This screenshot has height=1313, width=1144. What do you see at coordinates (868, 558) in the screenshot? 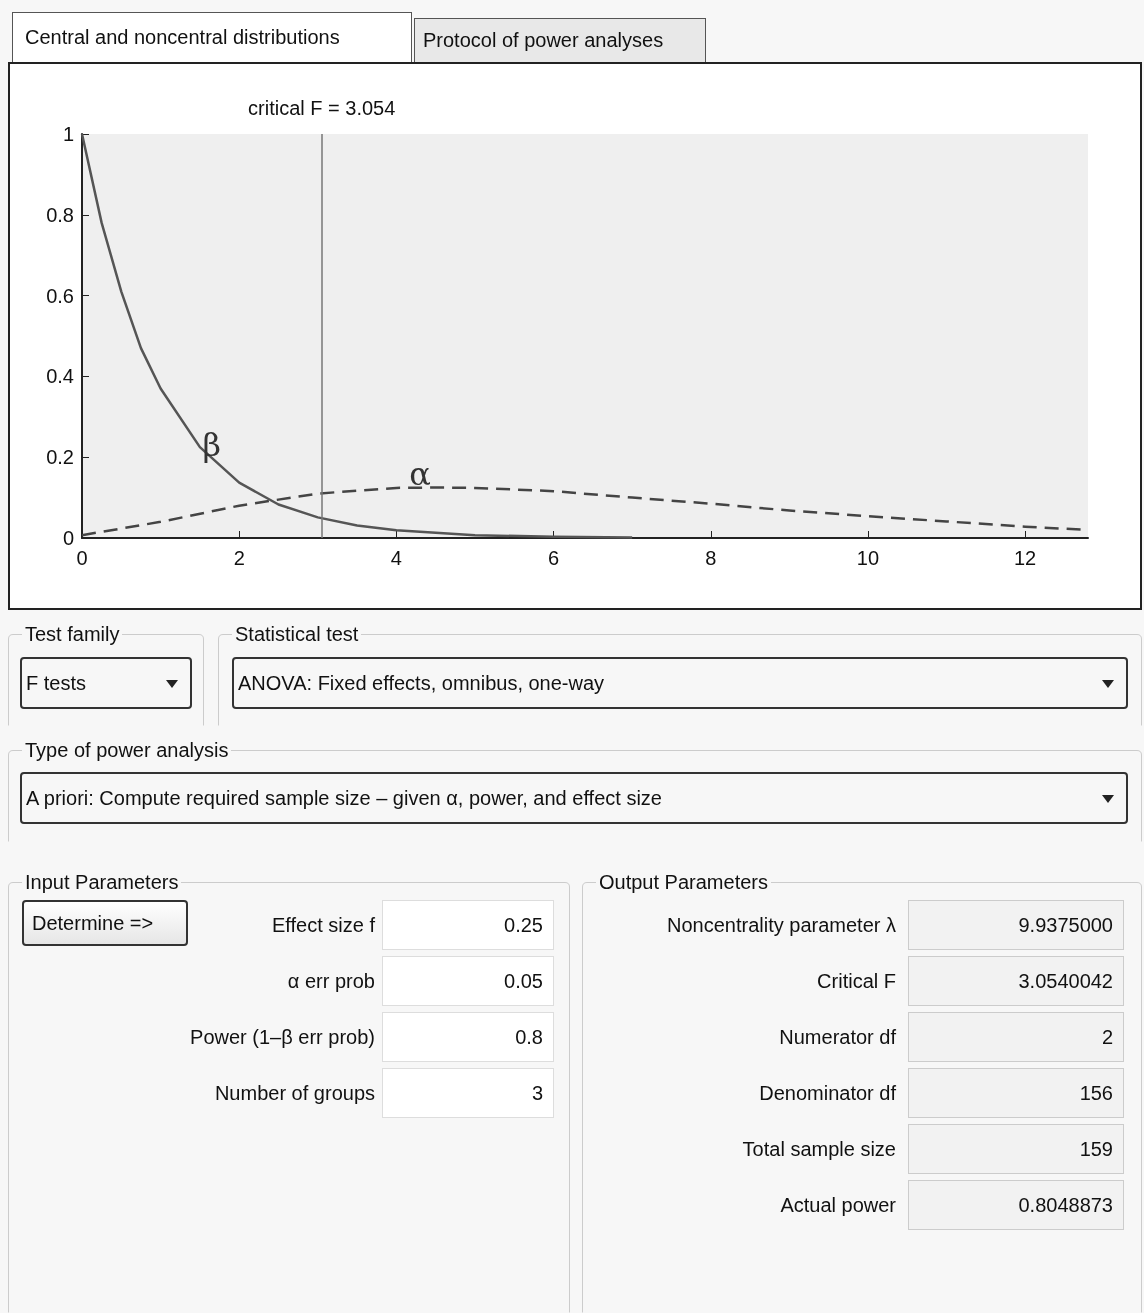
I see `x-tick-label: 10` at bounding box center [868, 558].